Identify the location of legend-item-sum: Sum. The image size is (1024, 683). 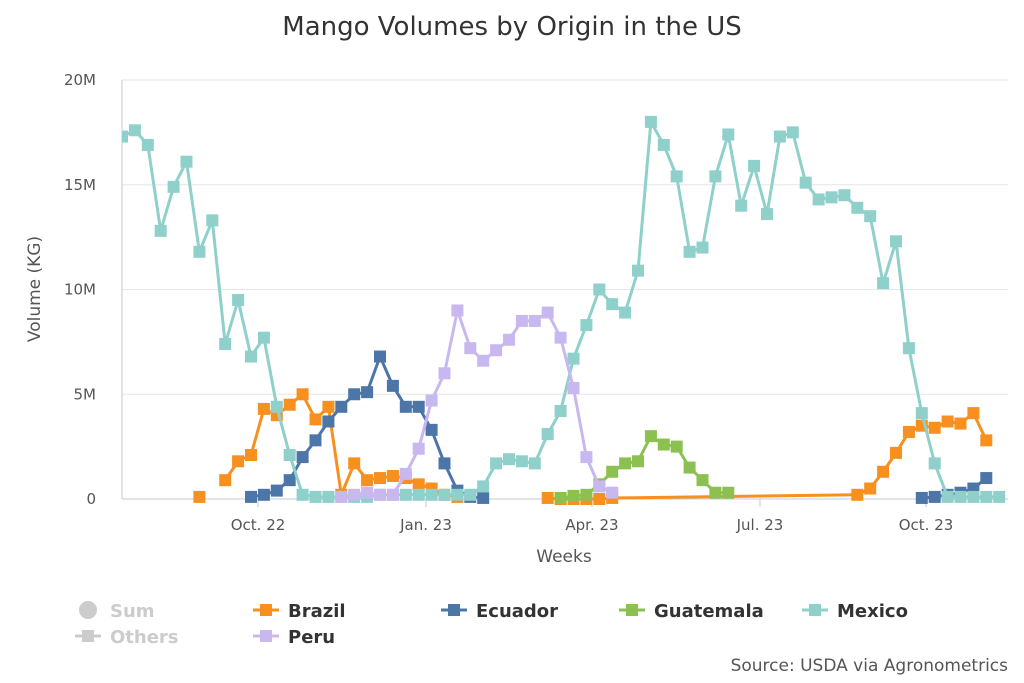
(117, 611).